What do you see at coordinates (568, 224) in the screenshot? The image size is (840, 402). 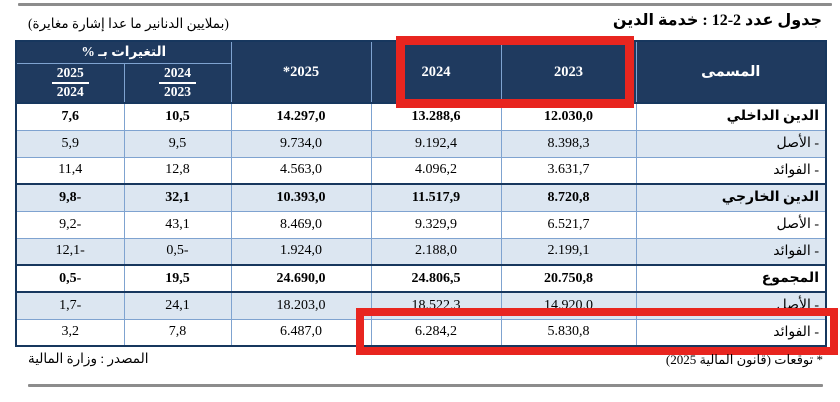 I see `value-cell: 6.521,7` at bounding box center [568, 224].